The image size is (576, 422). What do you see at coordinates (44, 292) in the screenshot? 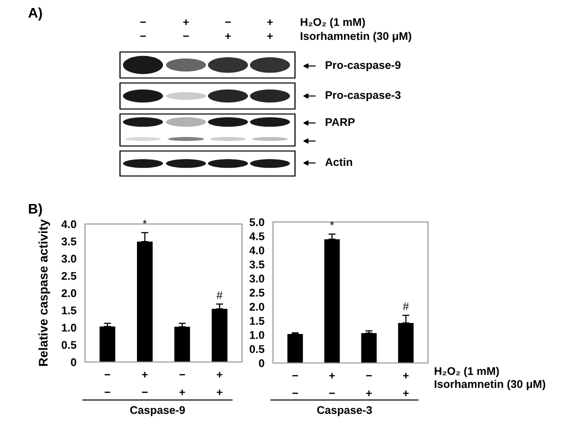
I see `y-axis-title: Relative caspase activity` at bounding box center [44, 292].